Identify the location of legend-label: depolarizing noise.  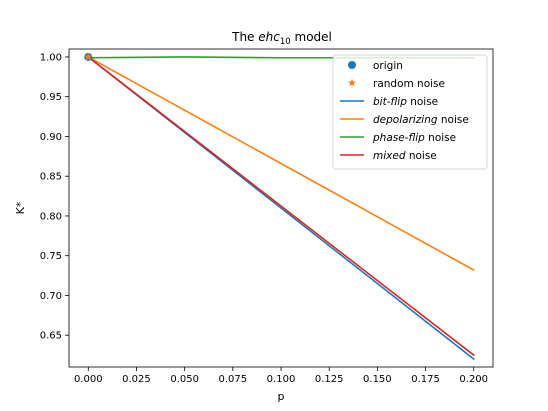
(421, 120).